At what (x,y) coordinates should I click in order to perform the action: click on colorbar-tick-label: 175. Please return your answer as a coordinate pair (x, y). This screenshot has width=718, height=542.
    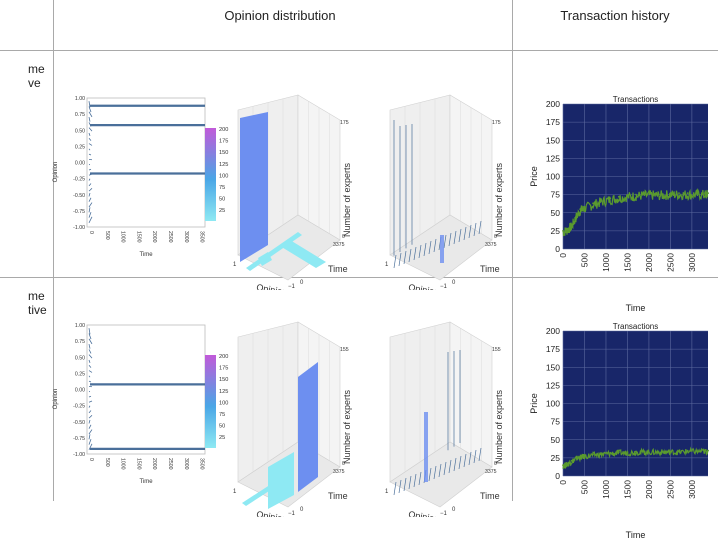
    Looking at the image, I should click on (223, 369).